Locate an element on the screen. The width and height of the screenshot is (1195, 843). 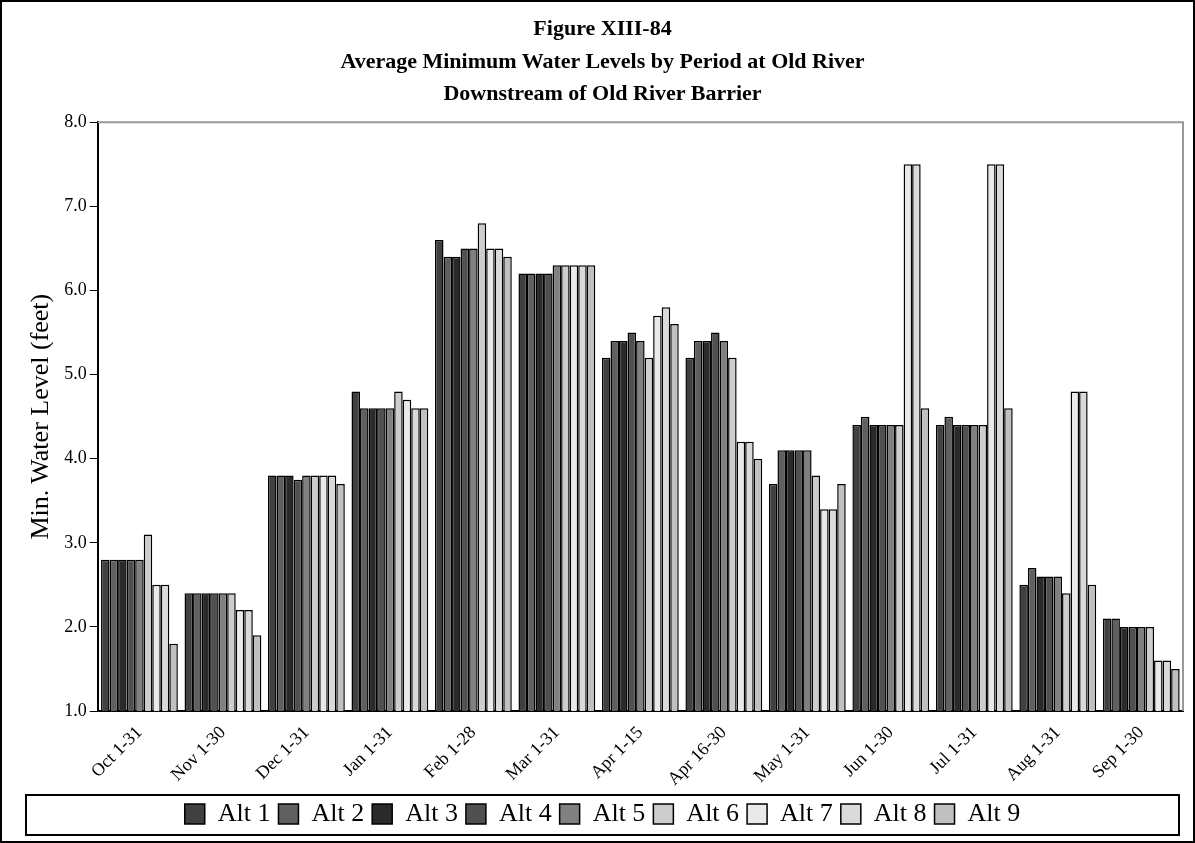
chart-title: Figure XIII-84 is located at coordinates (602, 27).